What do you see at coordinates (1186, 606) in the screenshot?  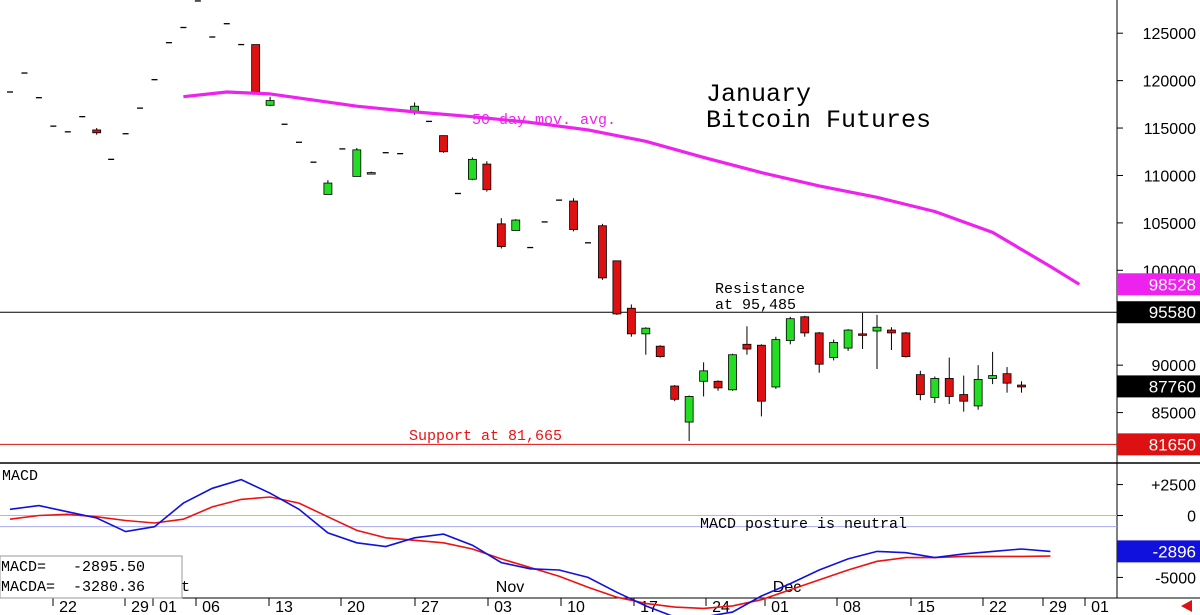 I see `scroll-left-arrow-icon` at bounding box center [1186, 606].